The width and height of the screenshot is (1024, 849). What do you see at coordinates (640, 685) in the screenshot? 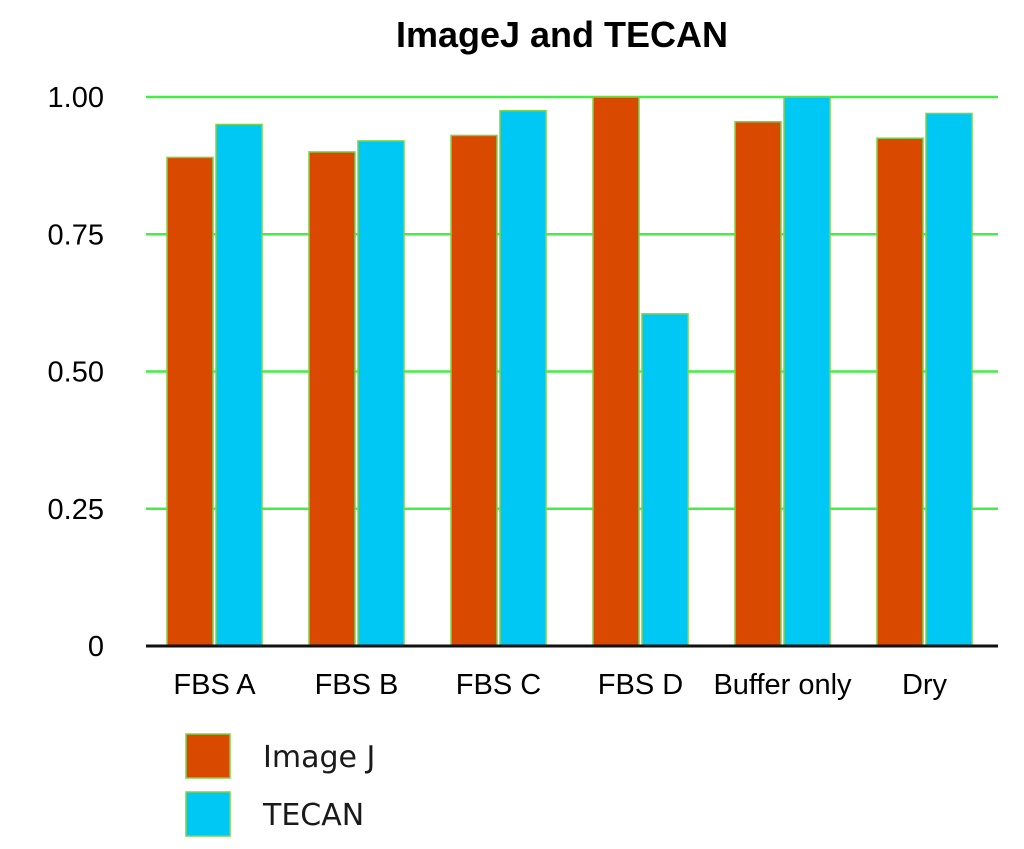
I see `x-tick-label: FBS D` at bounding box center [640, 685].